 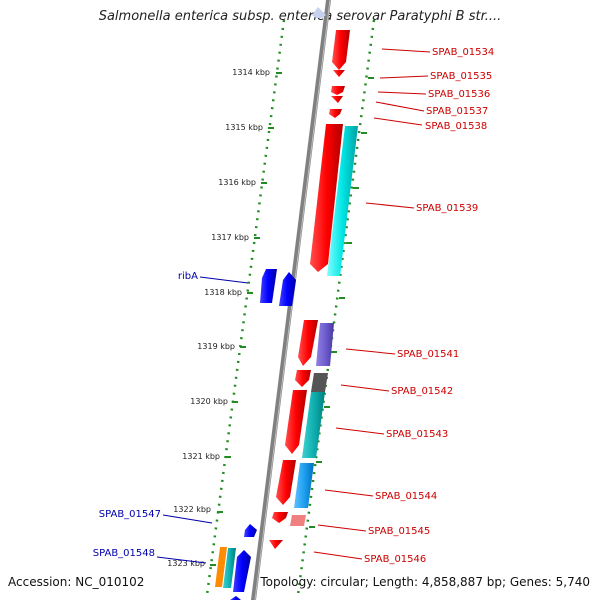 What do you see at coordinates (456, 126) in the screenshot?
I see `gene-label: SPAB_01538` at bounding box center [456, 126].